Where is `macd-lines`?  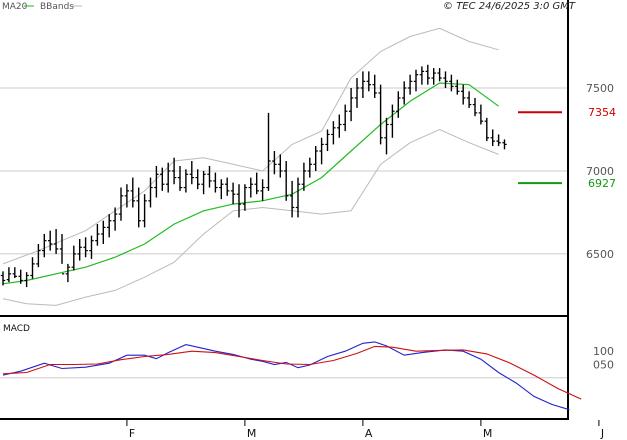 macd-lines is located at coordinates (292, 376).